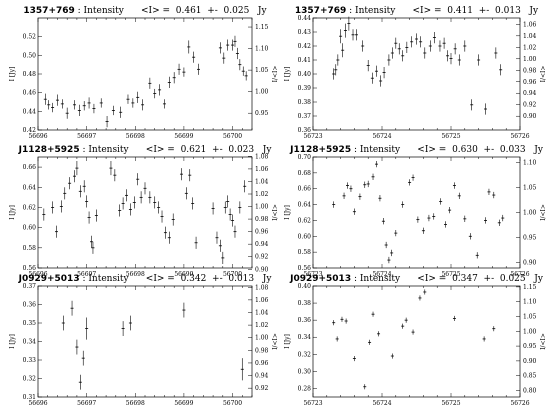 The image size is (550, 416). What do you see at coordinates (30, 268) in the screenshot?
I see `y-tick-label: 0.56` at bounding box center [30, 268].